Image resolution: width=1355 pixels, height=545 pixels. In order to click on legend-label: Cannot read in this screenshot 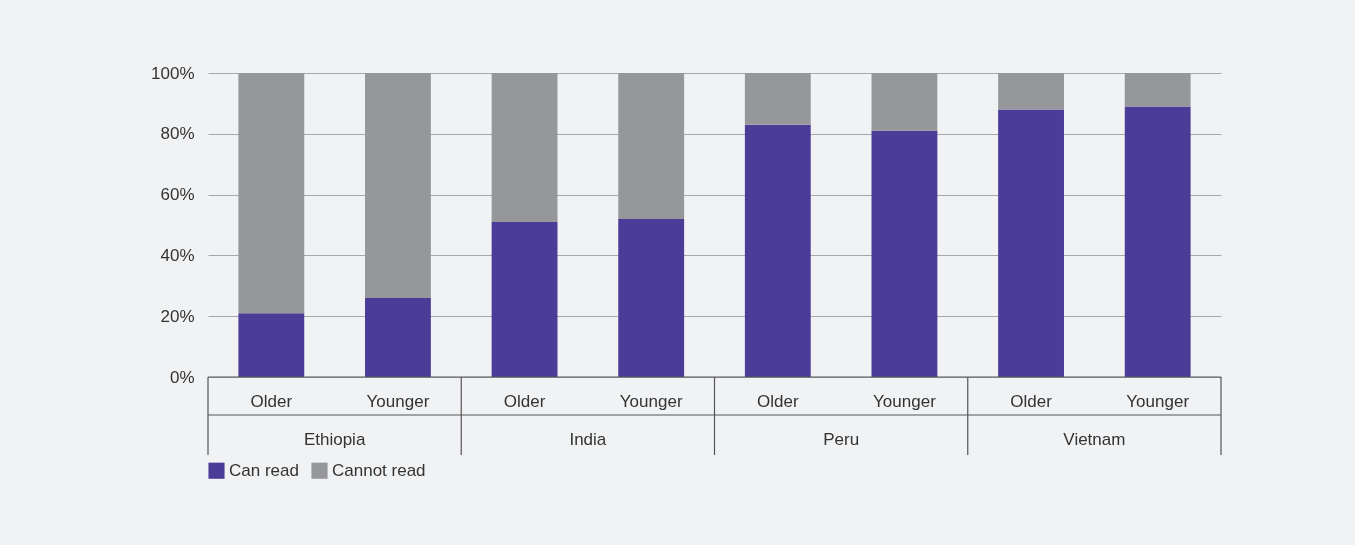, I will do `click(379, 470)`.